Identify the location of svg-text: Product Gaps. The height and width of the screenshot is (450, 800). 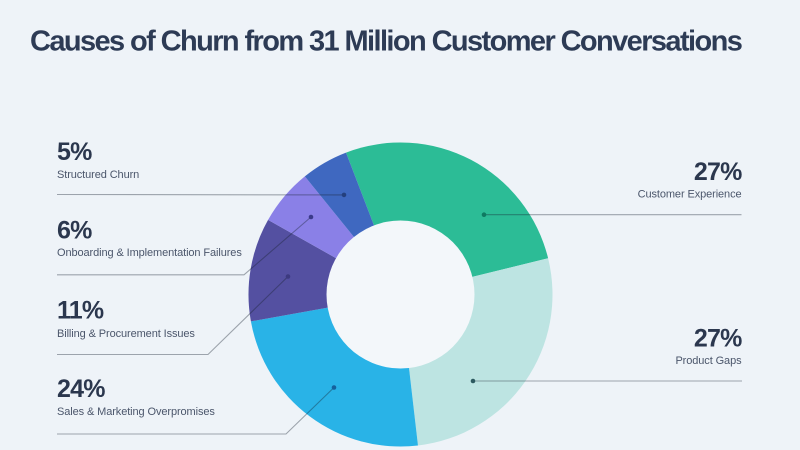
(708, 361).